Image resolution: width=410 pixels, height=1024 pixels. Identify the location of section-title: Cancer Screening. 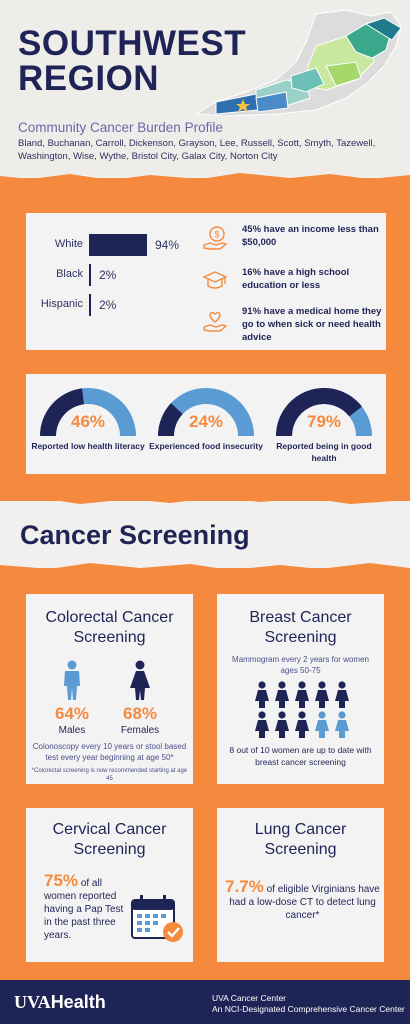
(135, 535).